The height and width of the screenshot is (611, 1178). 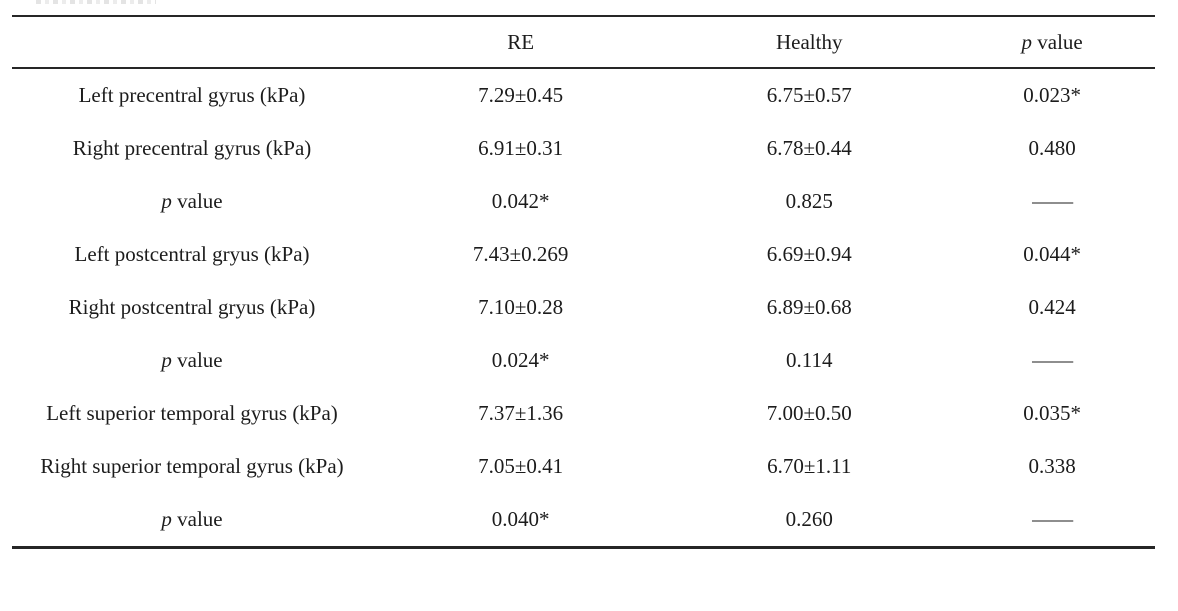 I want to click on re-value: 7.10±0.28, so click(x=521, y=307).